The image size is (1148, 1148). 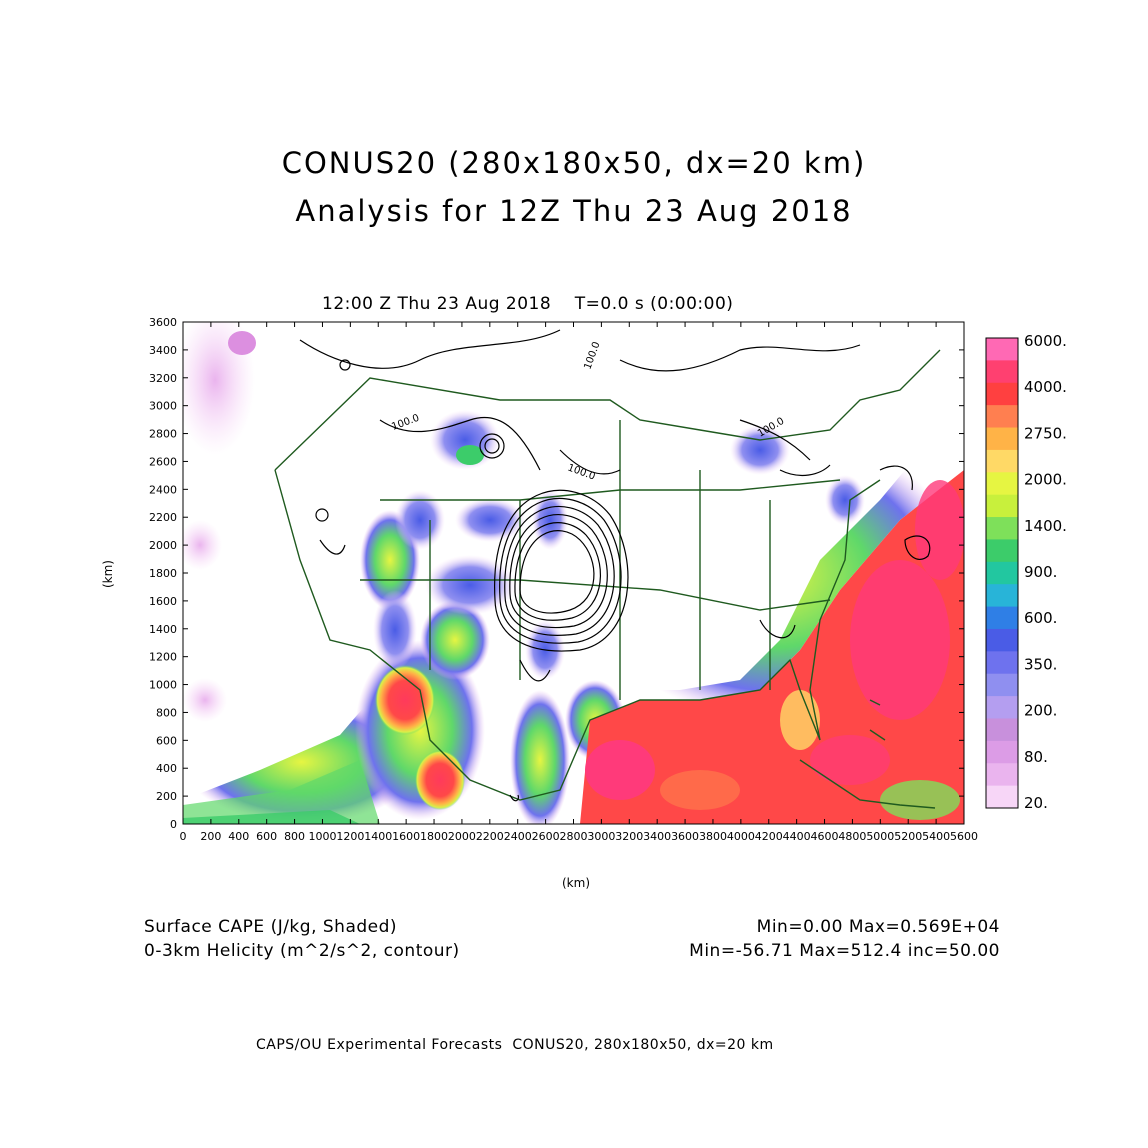 What do you see at coordinates (166, 768) in the screenshot?
I see `y-tick-label: 400` at bounding box center [166, 768].